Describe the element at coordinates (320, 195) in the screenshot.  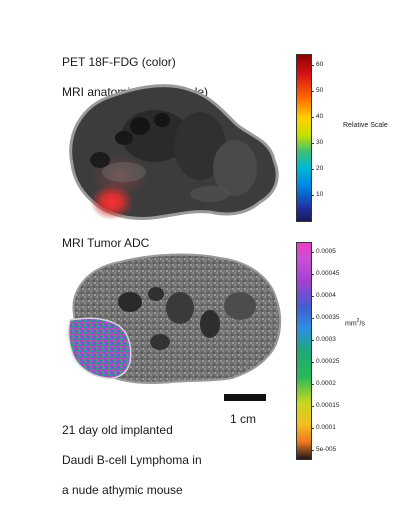
I see `pet-colorbar-tick-label: 10` at that location.